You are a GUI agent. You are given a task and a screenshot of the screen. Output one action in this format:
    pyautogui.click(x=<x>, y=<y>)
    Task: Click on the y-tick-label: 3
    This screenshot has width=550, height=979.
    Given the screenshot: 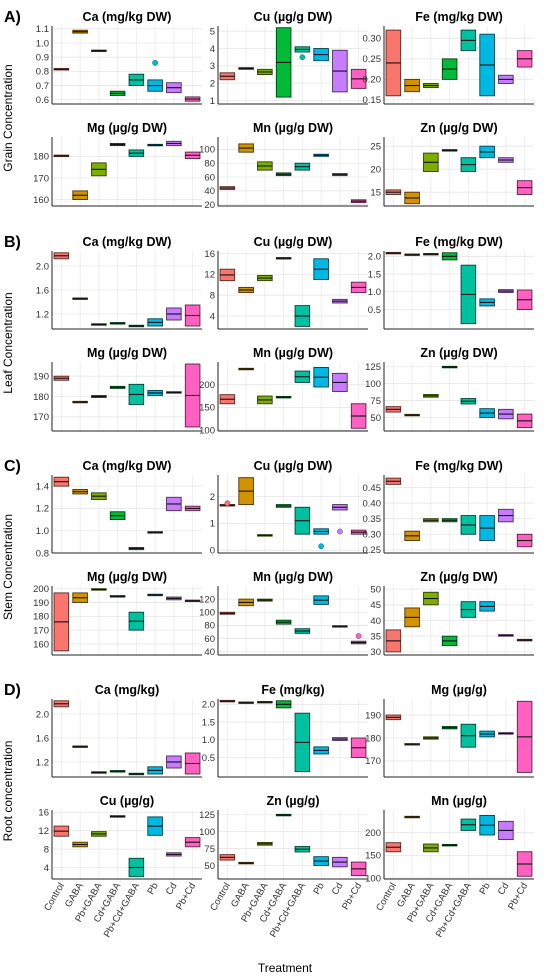 What is the action you would take?
    pyautogui.click(x=212, y=66)
    